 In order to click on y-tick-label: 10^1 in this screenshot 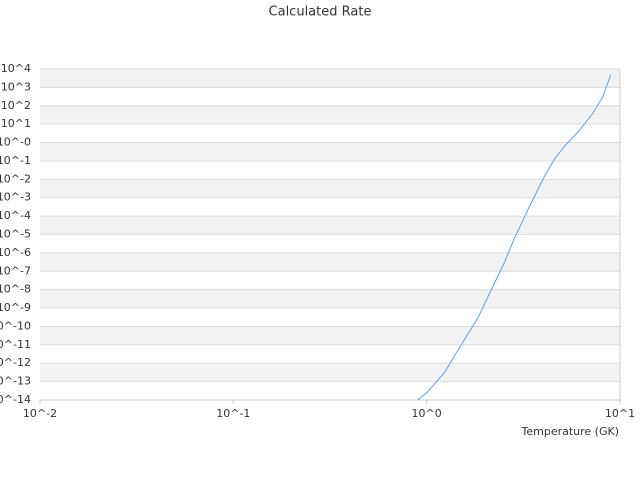, I will do `click(16, 123)`.